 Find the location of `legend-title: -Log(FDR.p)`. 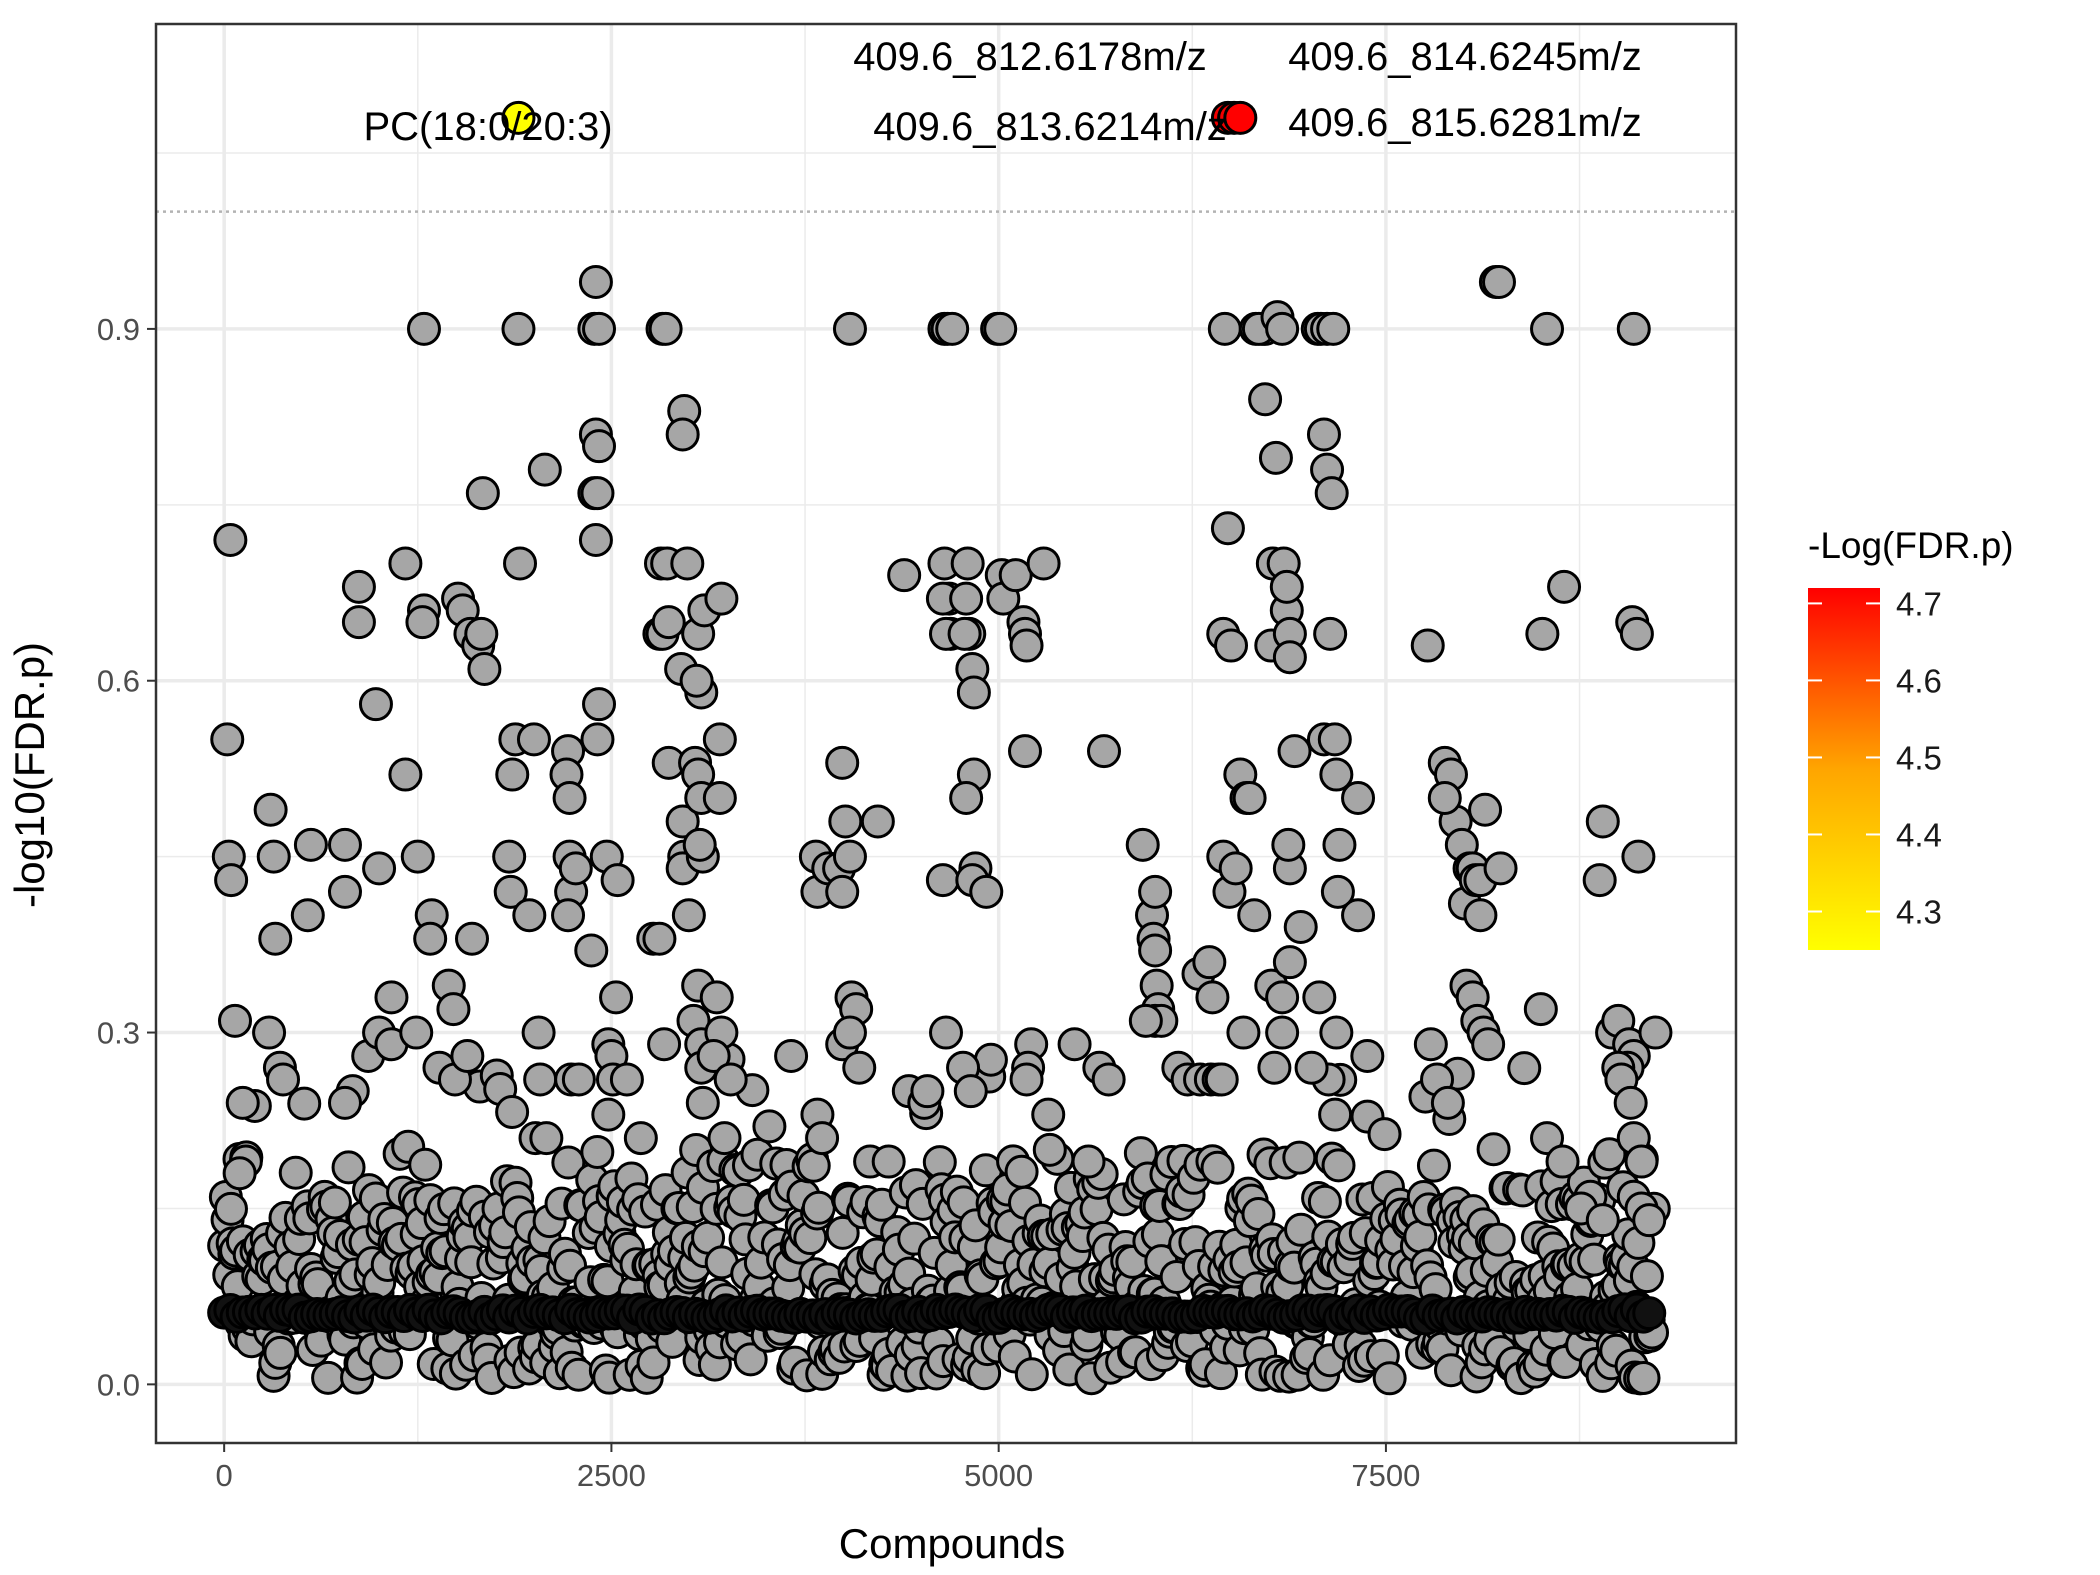

legend-title: -Log(FDR.p) is located at coordinates (1911, 545).